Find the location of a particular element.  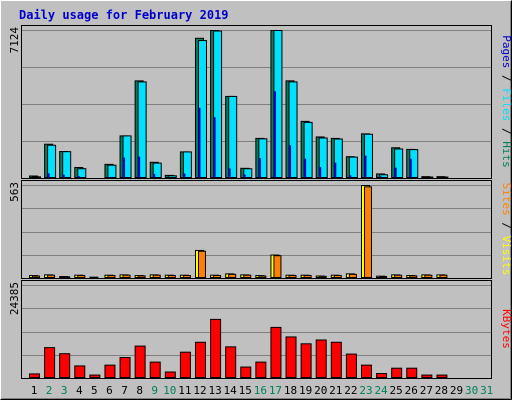

legend-visits: Visits is located at coordinates (506, 256).